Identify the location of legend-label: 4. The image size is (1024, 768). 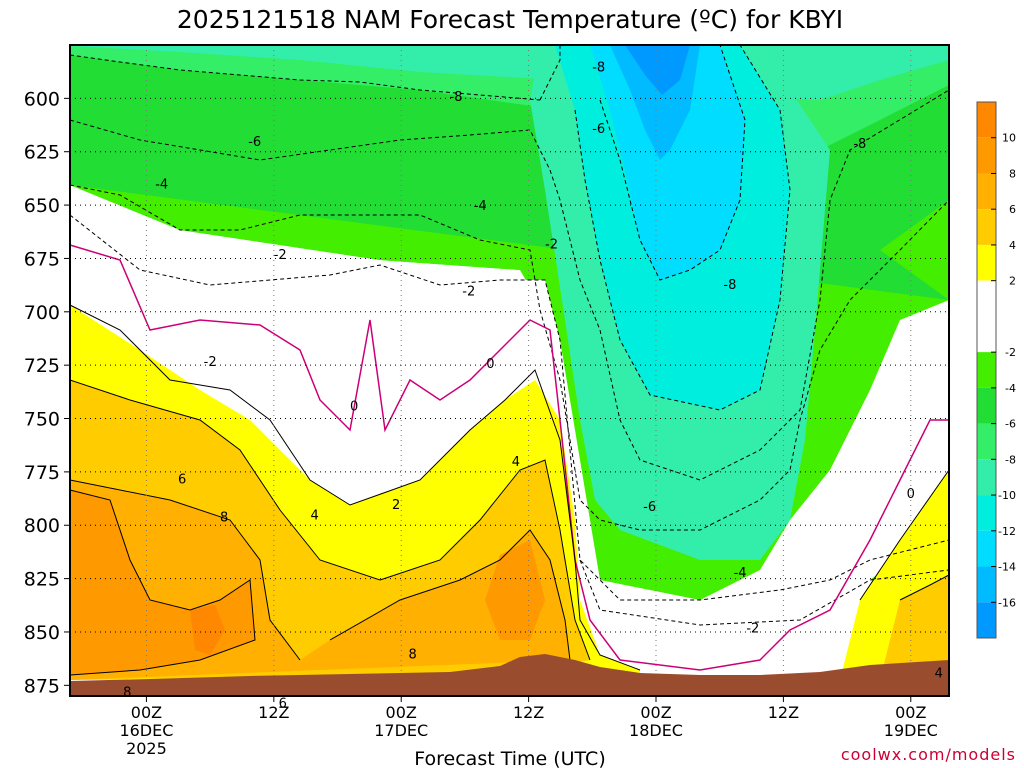
(1012, 245).